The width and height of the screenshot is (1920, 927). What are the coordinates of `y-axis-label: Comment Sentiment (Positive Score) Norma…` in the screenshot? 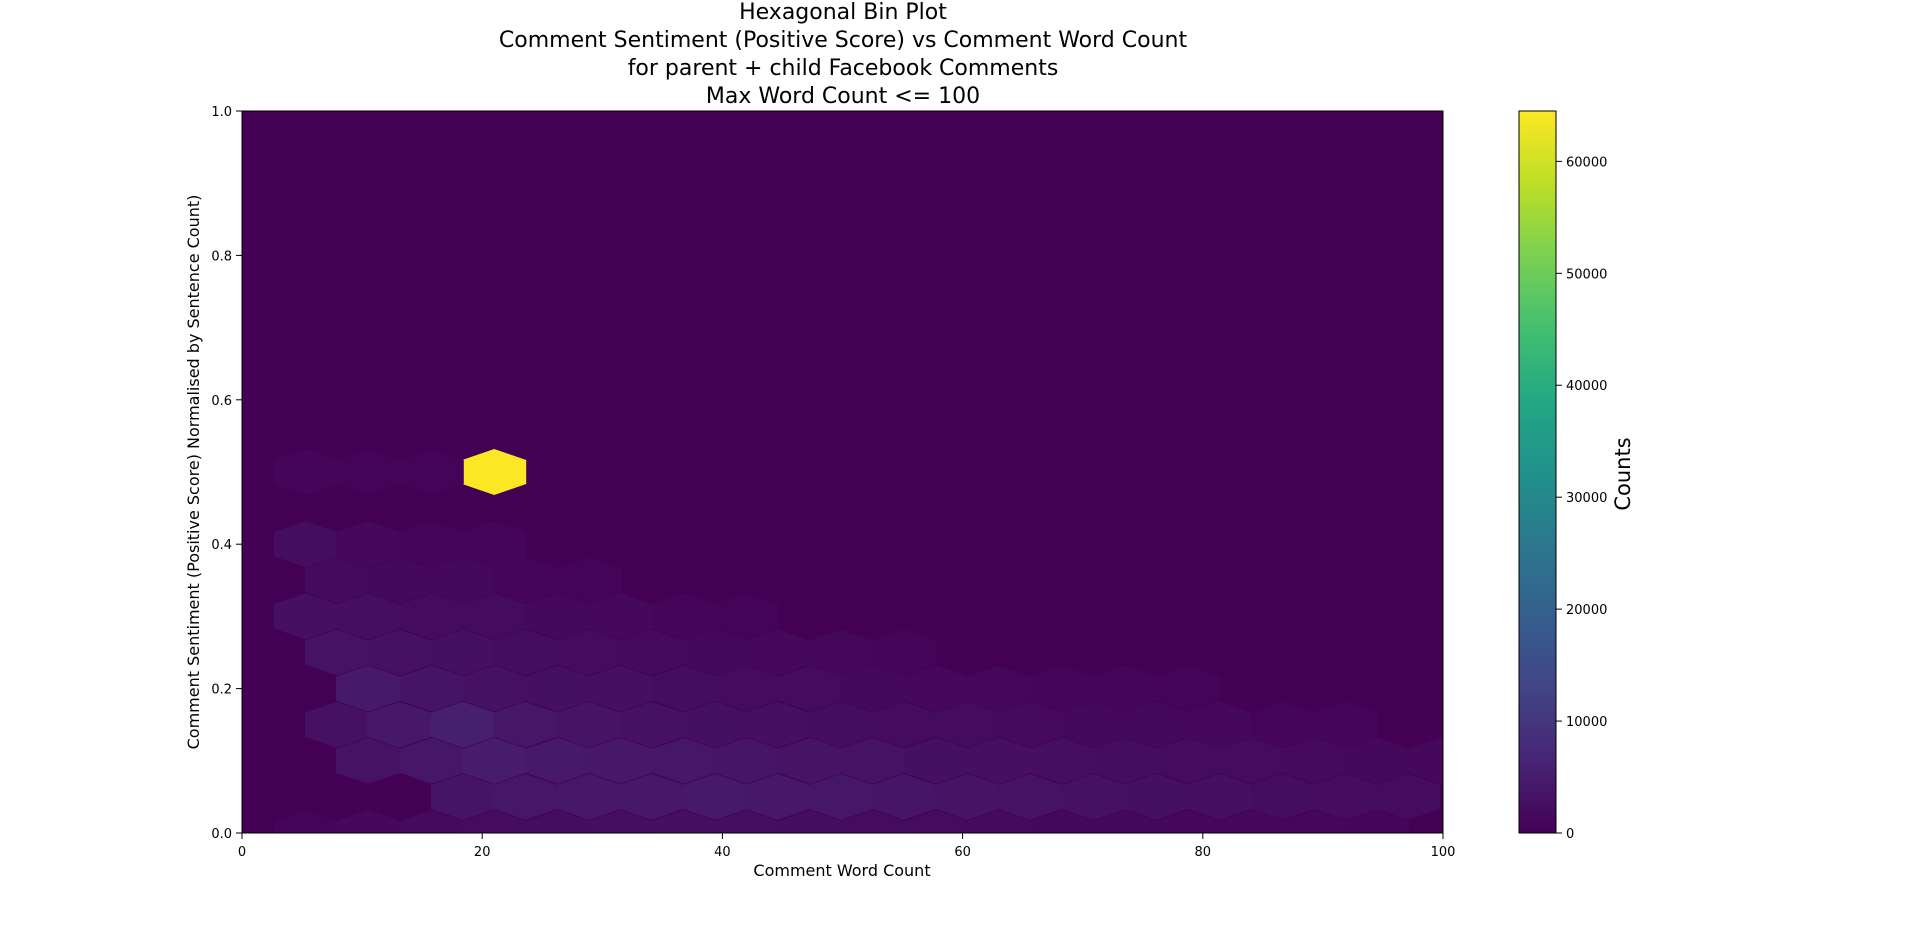 It's located at (193, 472).